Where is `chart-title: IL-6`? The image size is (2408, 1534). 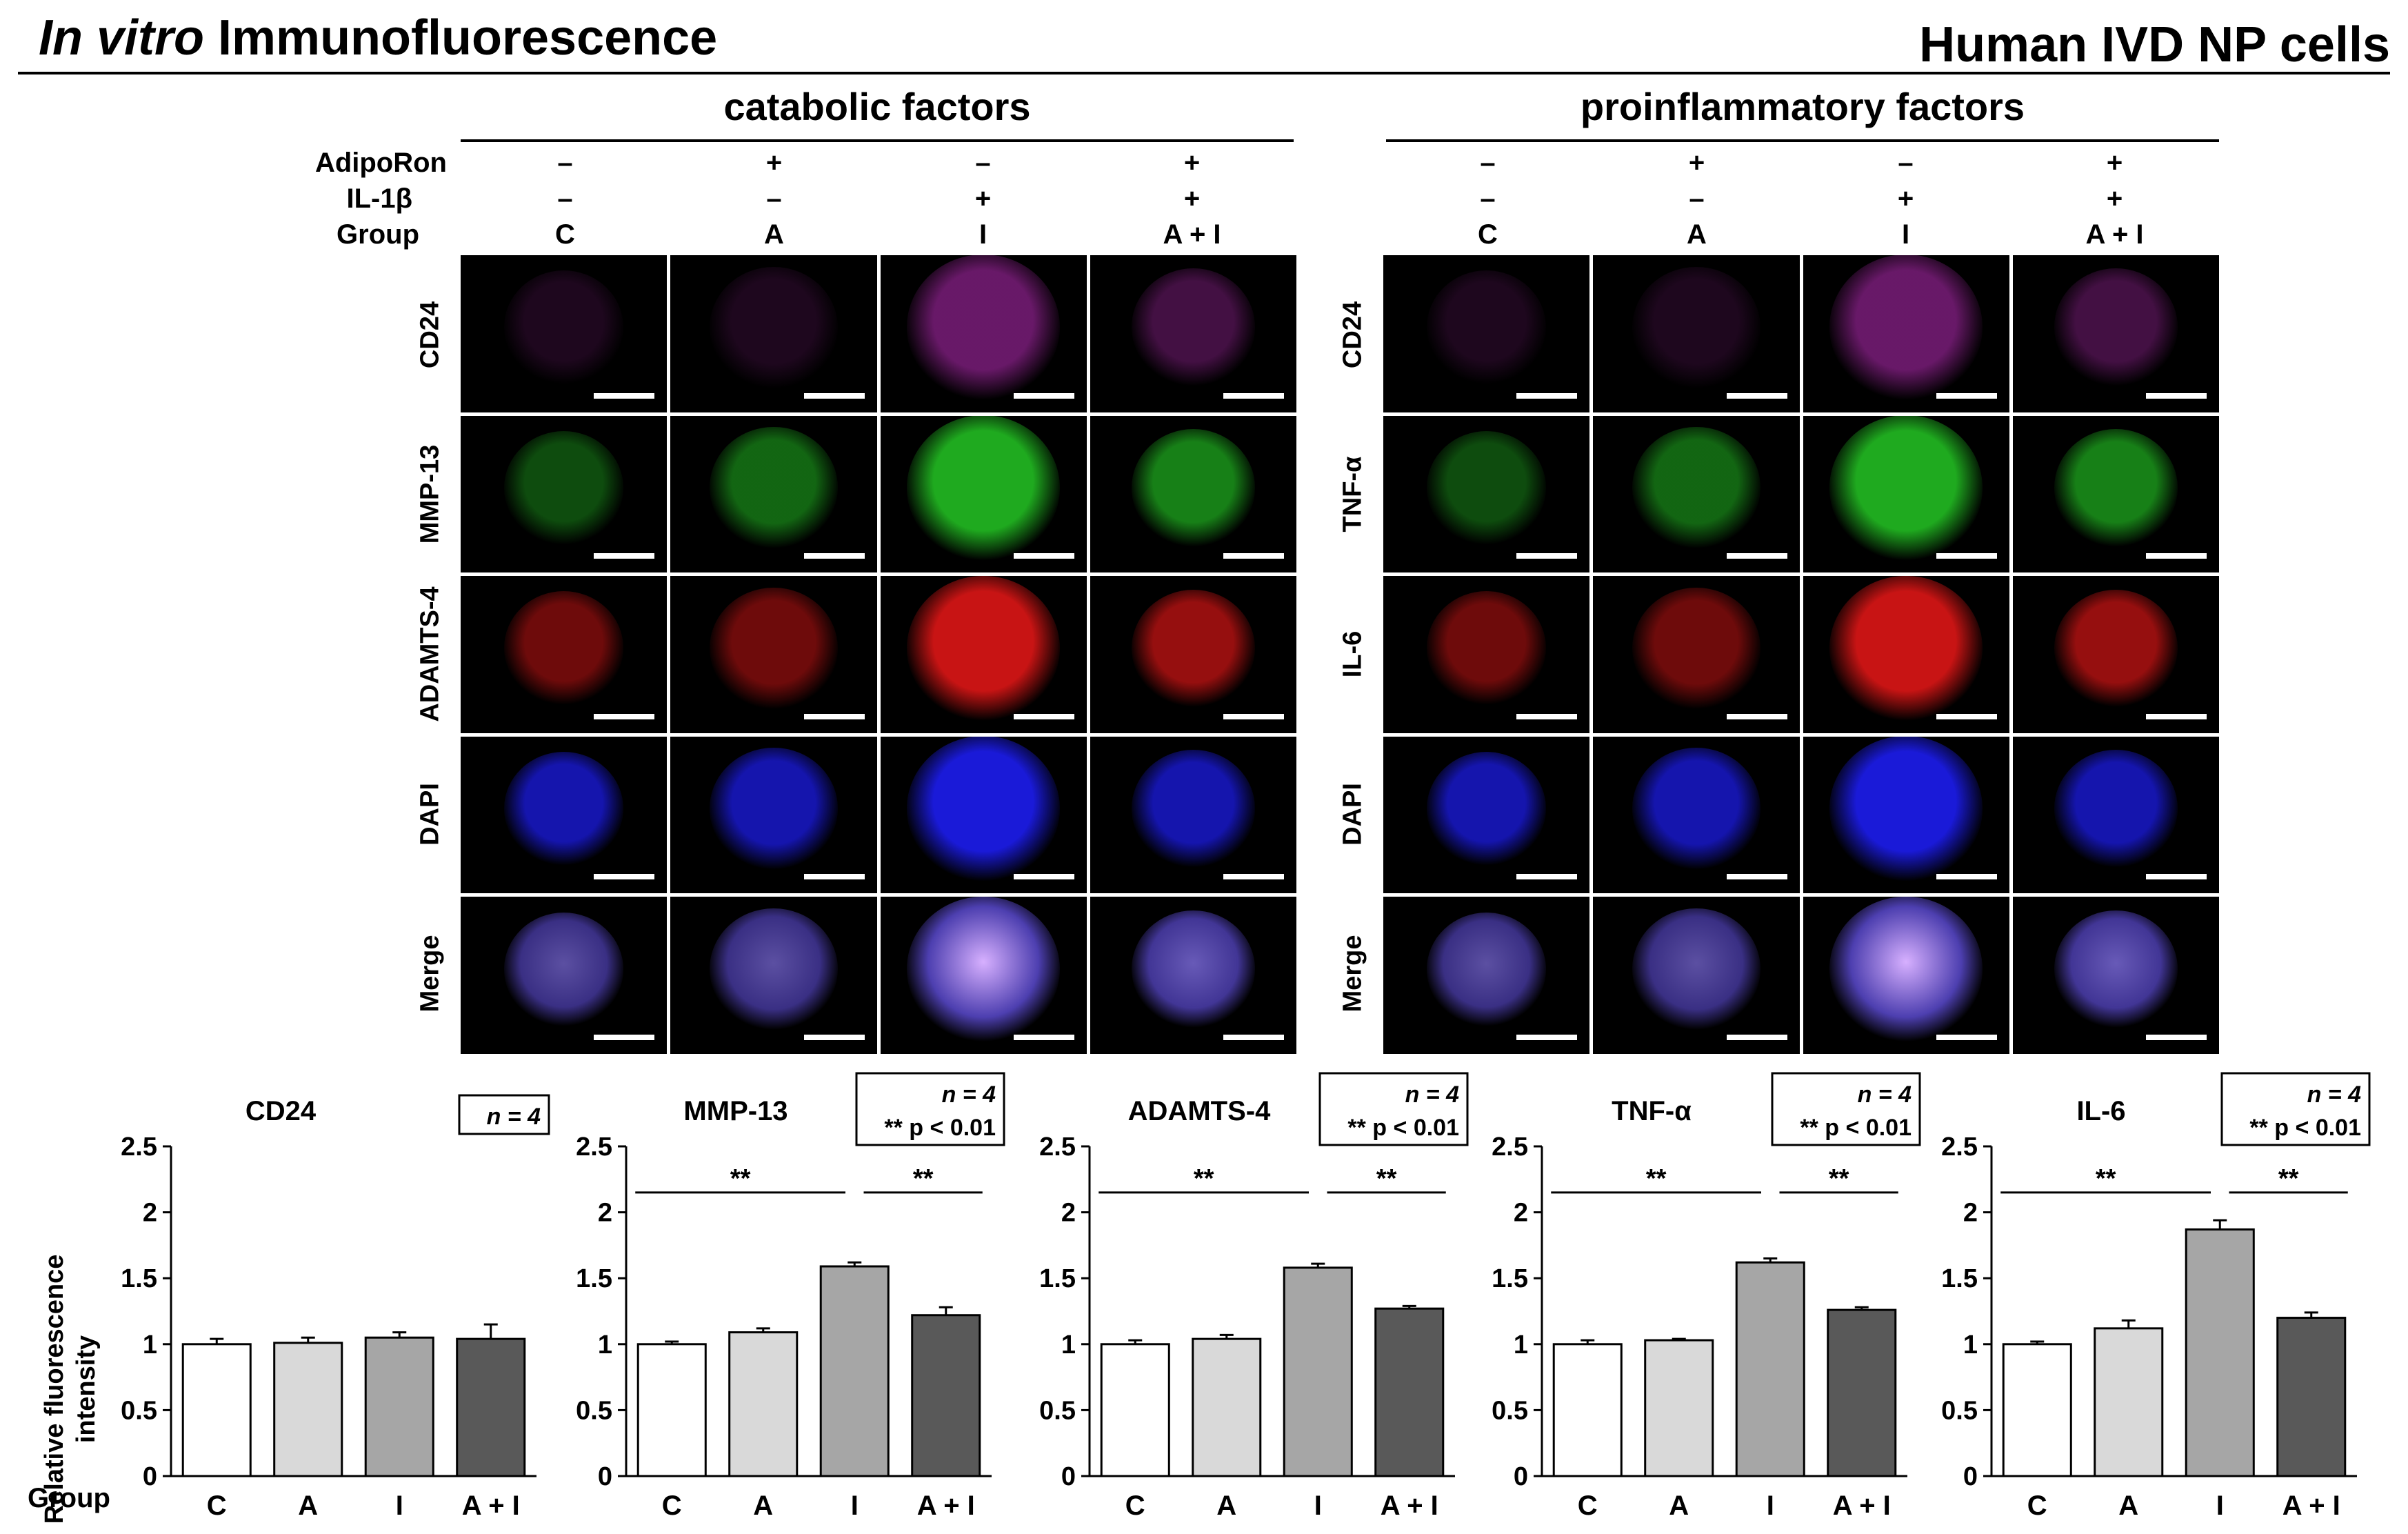
chart-title: IL-6 is located at coordinates (2100, 1111).